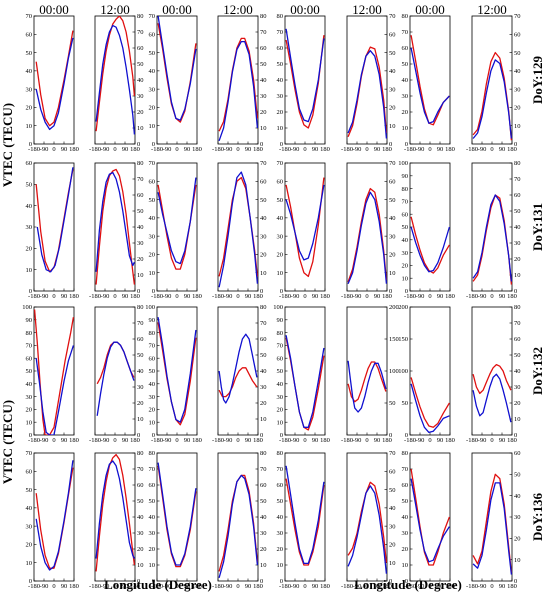 The width and height of the screenshot is (550, 594). Describe the element at coordinates (367, 9) in the screenshot. I see `column-time-label: 12:00` at that location.